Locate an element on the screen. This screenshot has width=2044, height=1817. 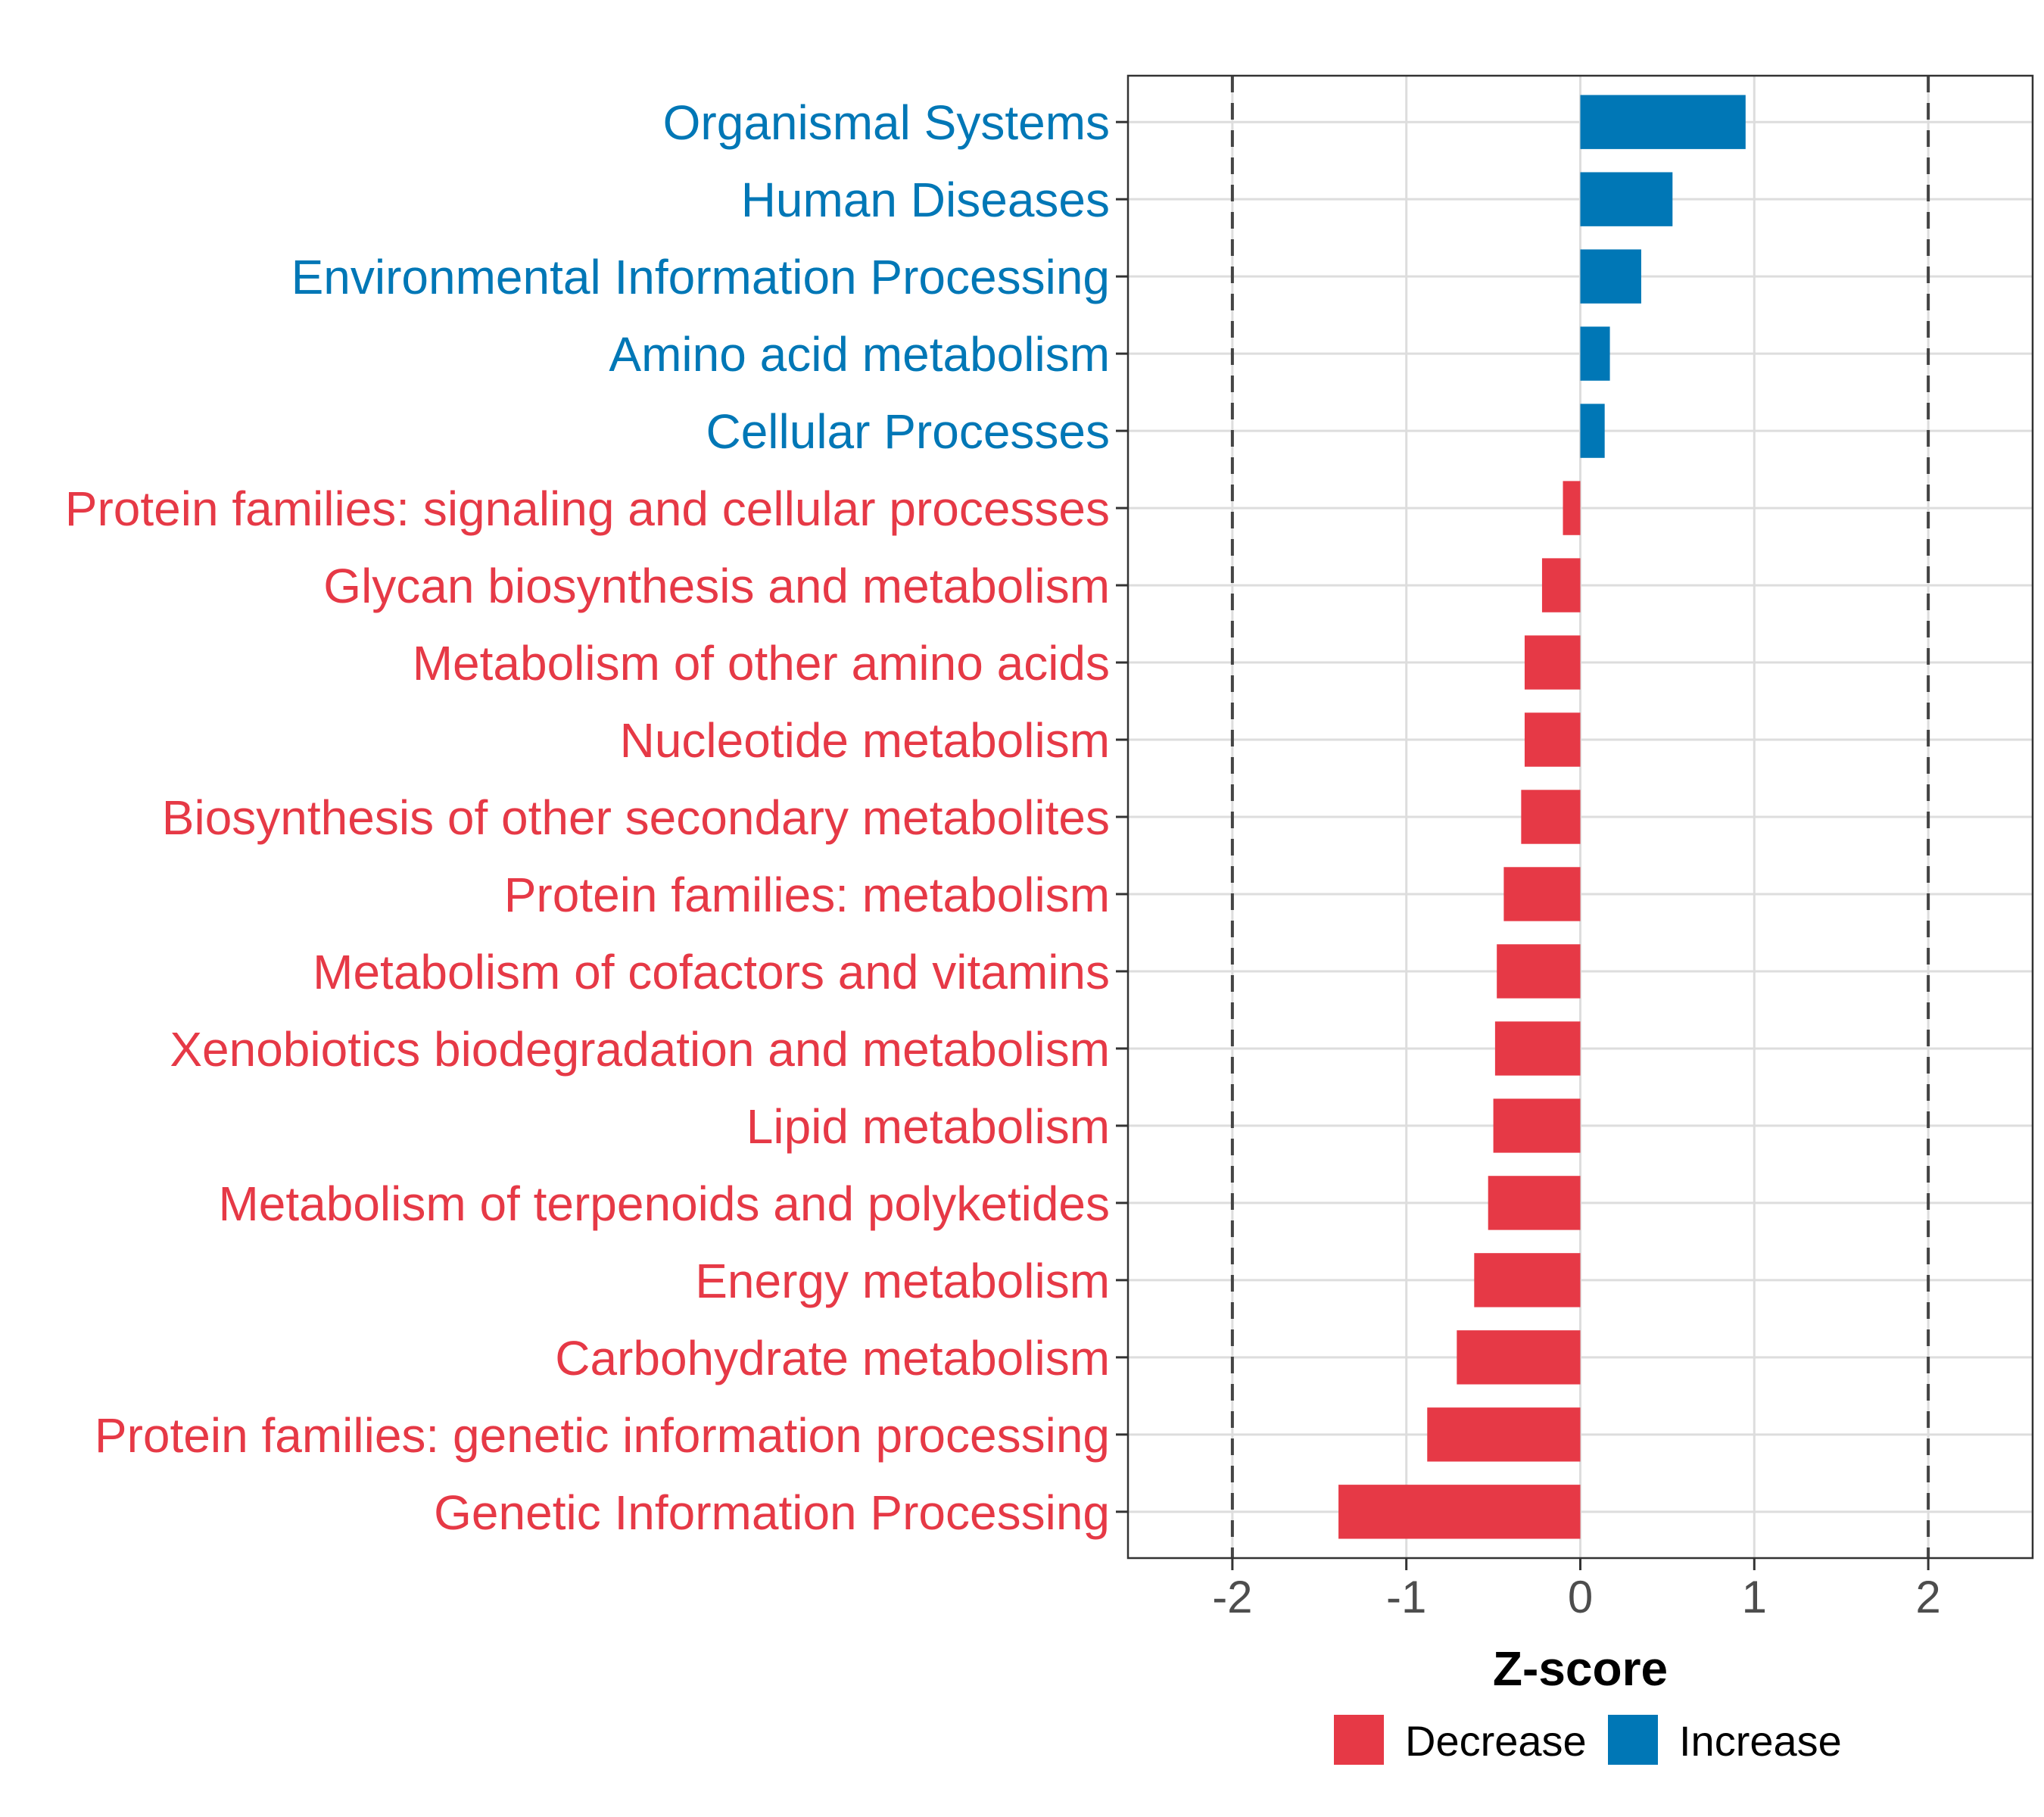
category-label: Metabolism of cofactors and vitamins is located at coordinates (711, 972).